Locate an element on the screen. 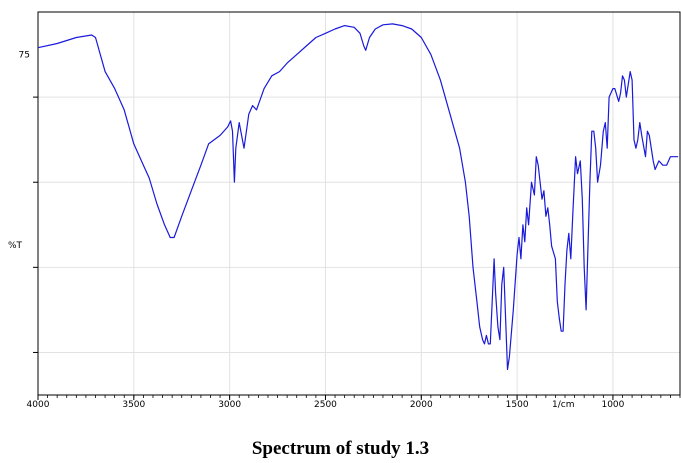 This screenshot has width=681, height=463. chart-title: Spectrum of study 1.3 is located at coordinates (340, 448).